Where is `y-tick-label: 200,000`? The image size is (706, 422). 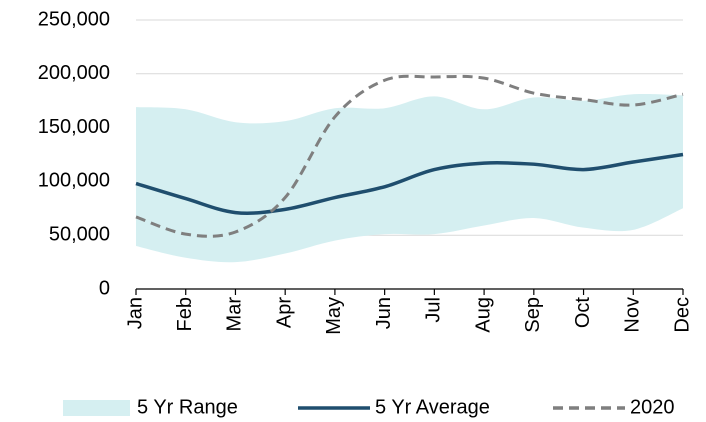
y-tick-label: 200,000 is located at coordinates (74, 73).